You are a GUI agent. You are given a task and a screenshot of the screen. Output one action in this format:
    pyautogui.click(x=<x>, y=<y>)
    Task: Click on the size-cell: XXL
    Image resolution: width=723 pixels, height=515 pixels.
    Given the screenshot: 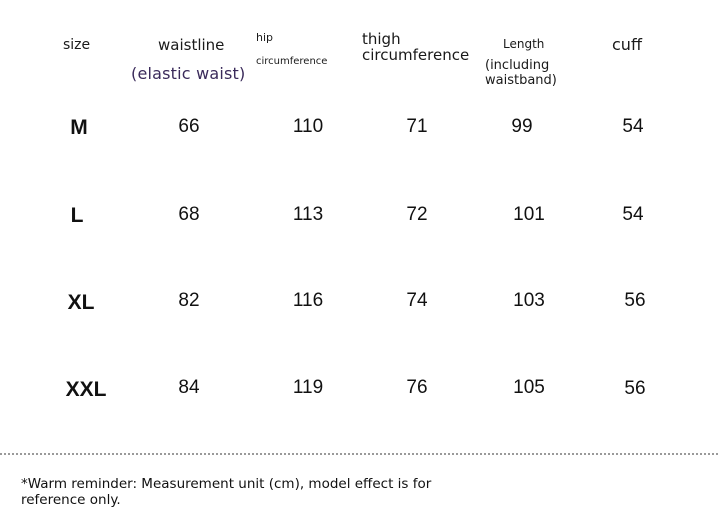 What is the action you would take?
    pyautogui.click(x=86, y=389)
    